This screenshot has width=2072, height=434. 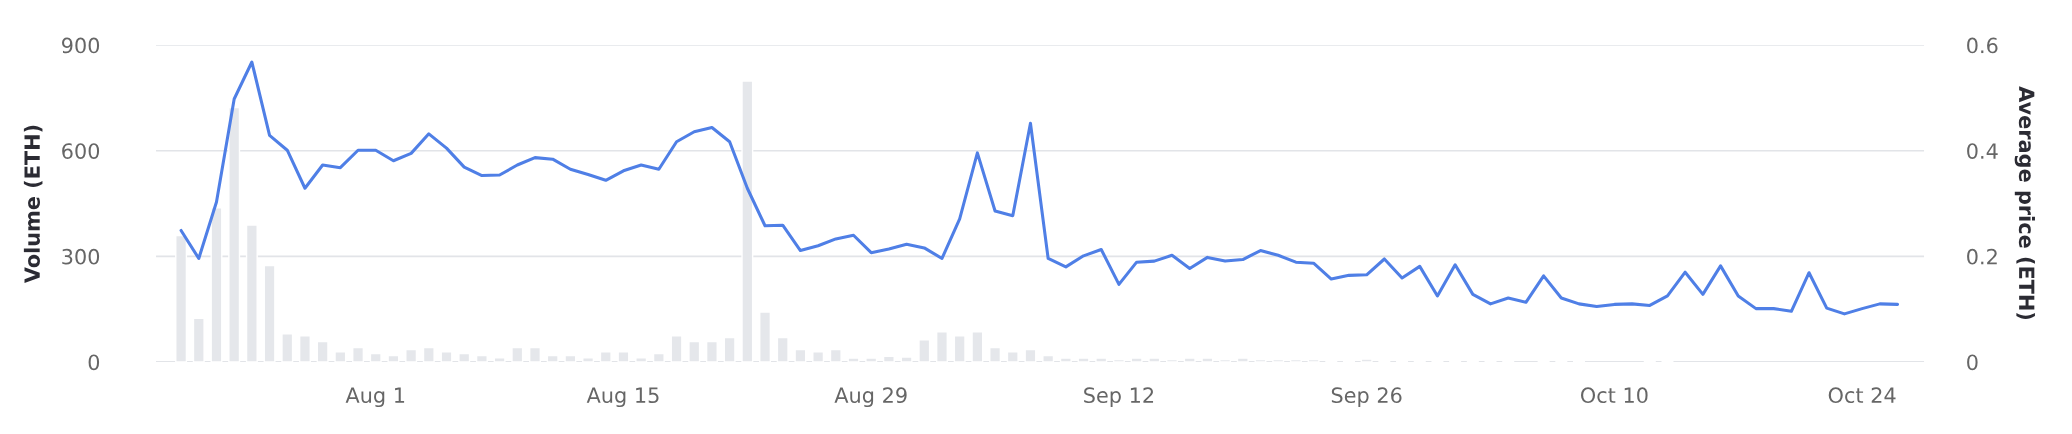 I want to click on y-tick-label: 300, so click(x=81, y=256).